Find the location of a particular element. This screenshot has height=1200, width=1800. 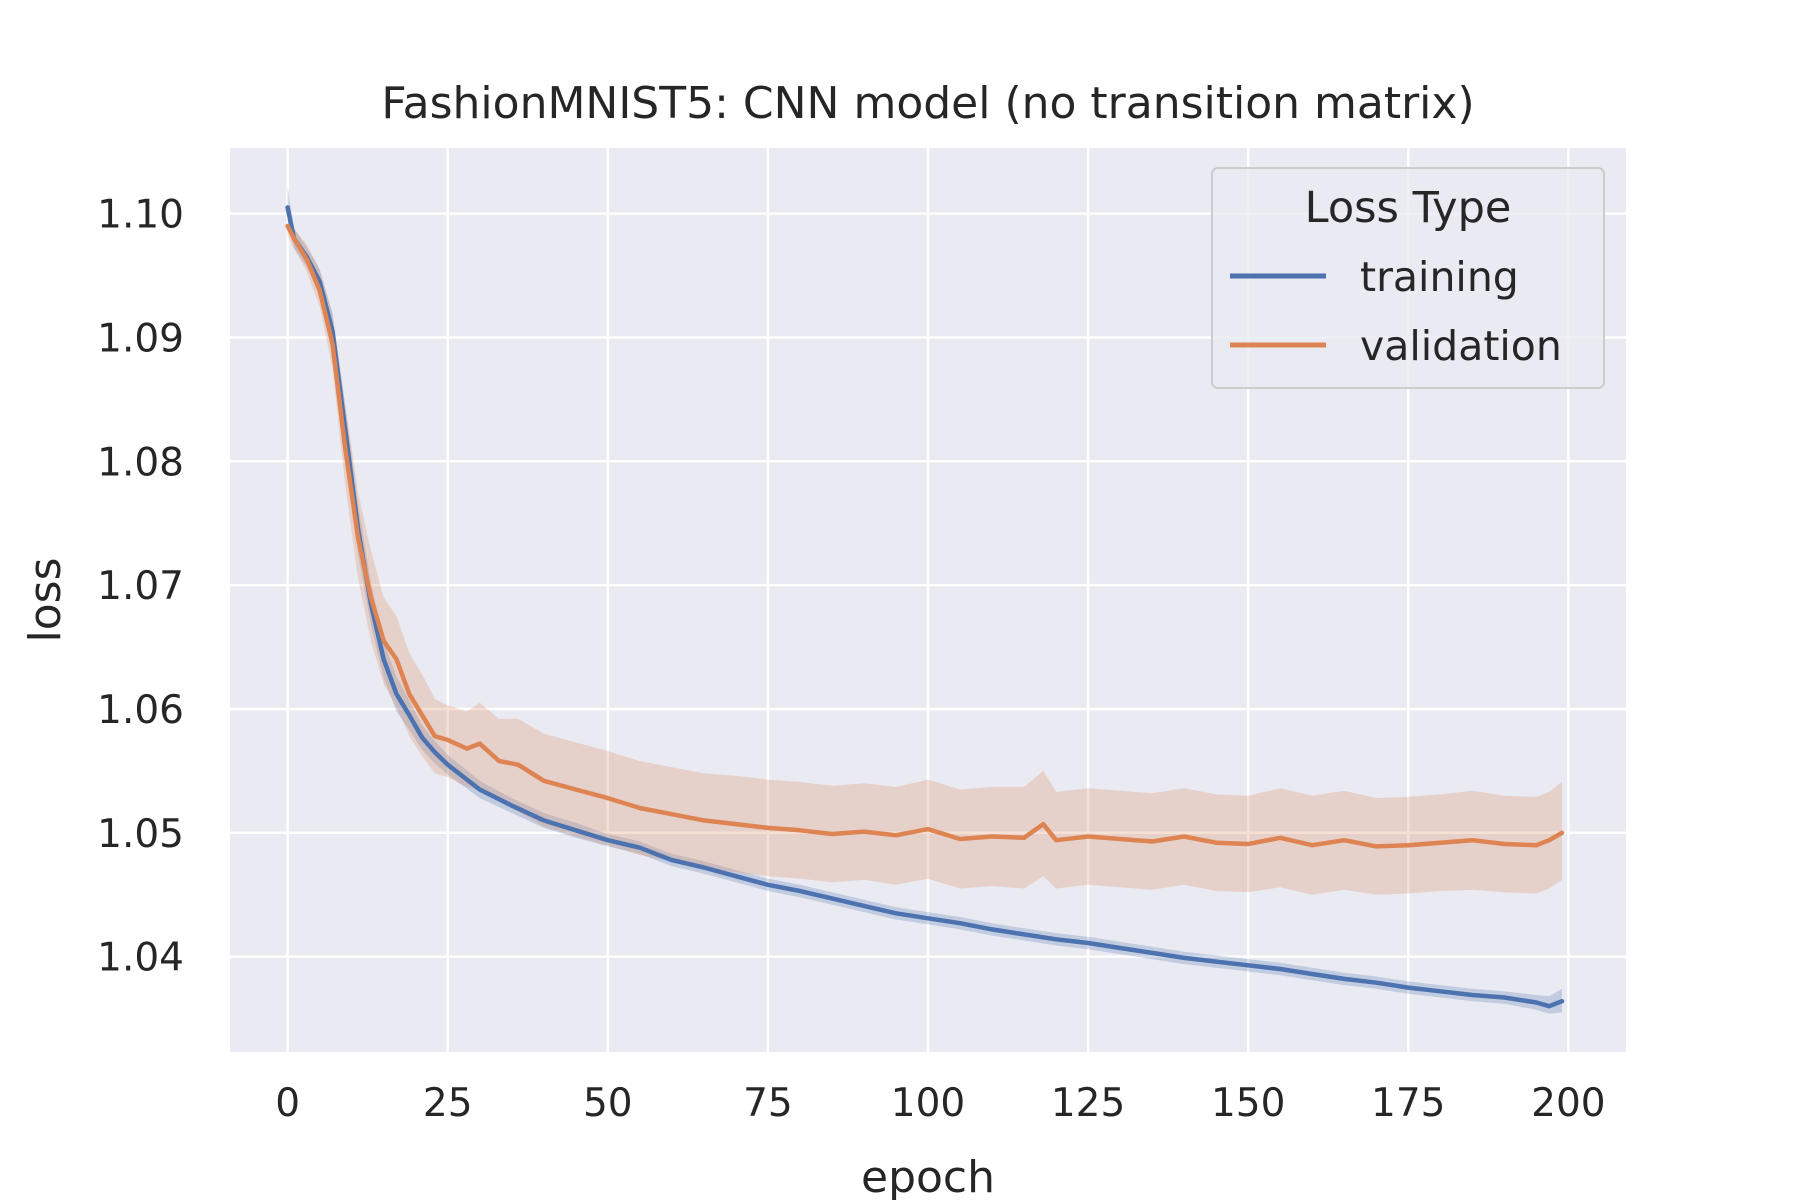

legend-title: Loss Type is located at coordinates (1408, 208).